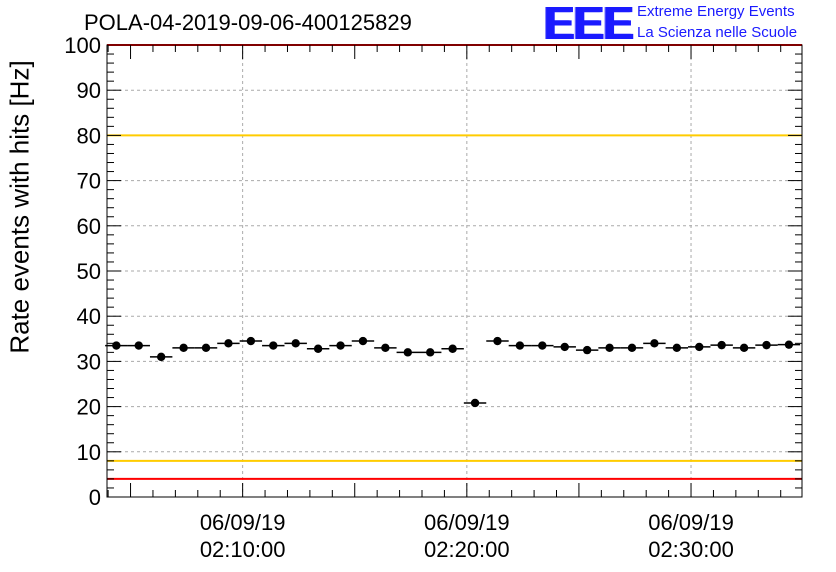  Describe the element at coordinates (19, 207) in the screenshot. I see `y-axis-label: Rate events with hits [Hz]` at that location.